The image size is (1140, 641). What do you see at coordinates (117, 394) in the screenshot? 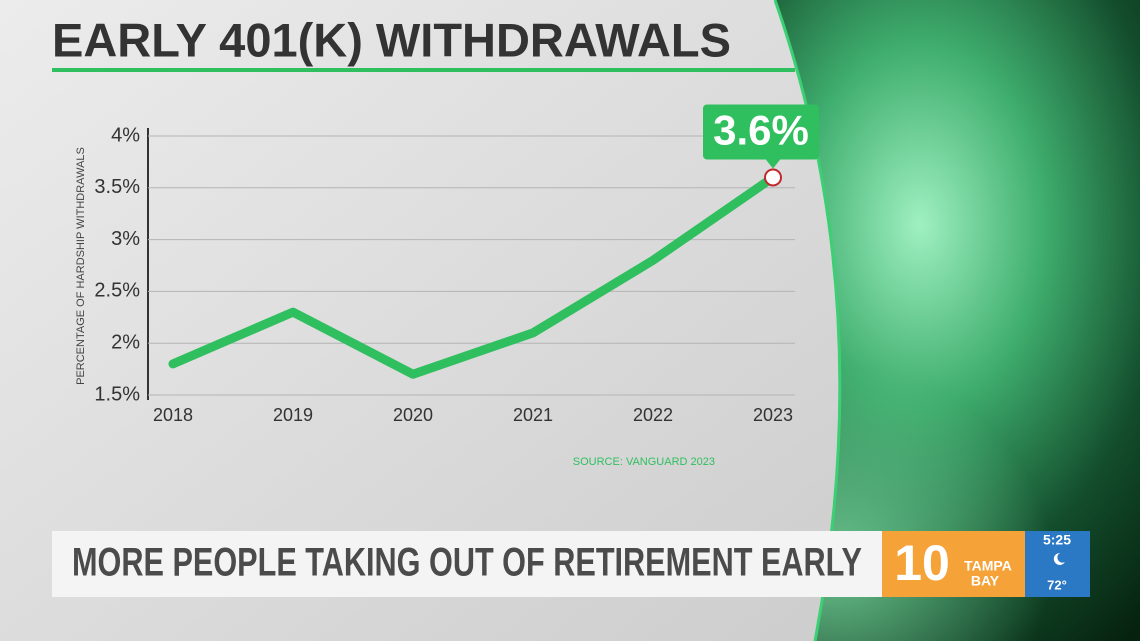
I see `y-tick-label: 1.5%` at bounding box center [117, 394].